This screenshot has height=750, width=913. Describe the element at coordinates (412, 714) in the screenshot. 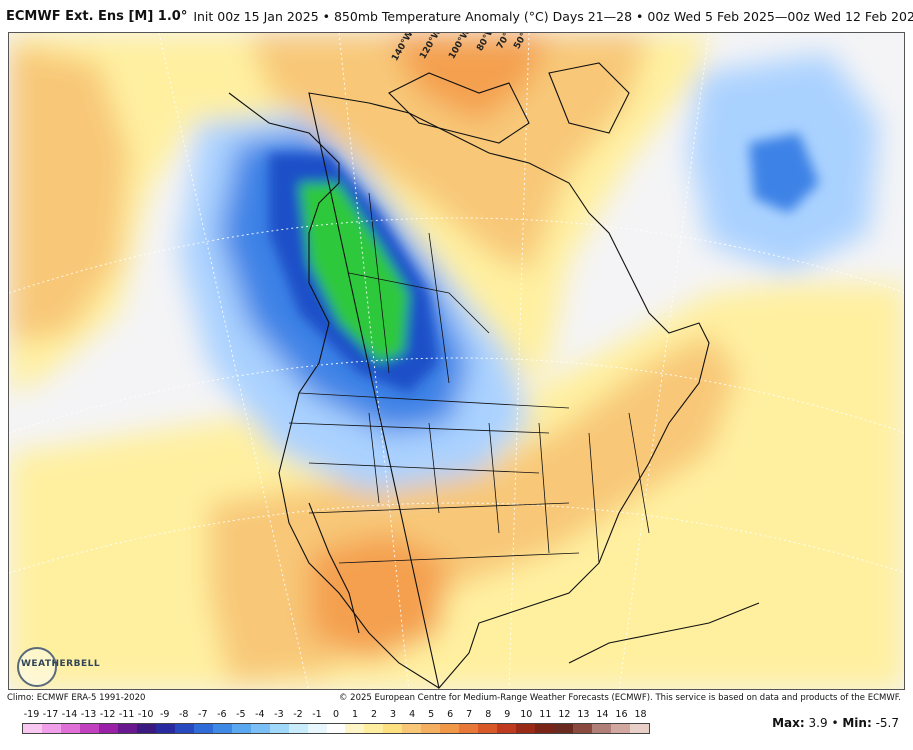

I see `colorbar-label: 4` at that location.